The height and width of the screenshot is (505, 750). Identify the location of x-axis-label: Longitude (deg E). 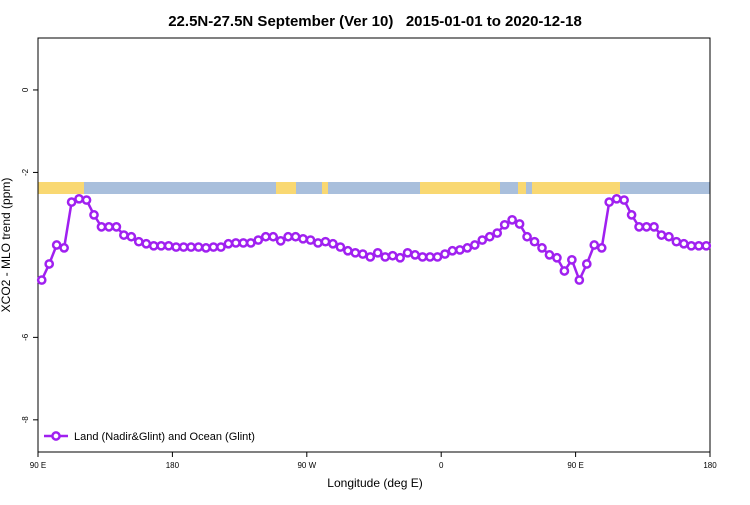
(374, 483).